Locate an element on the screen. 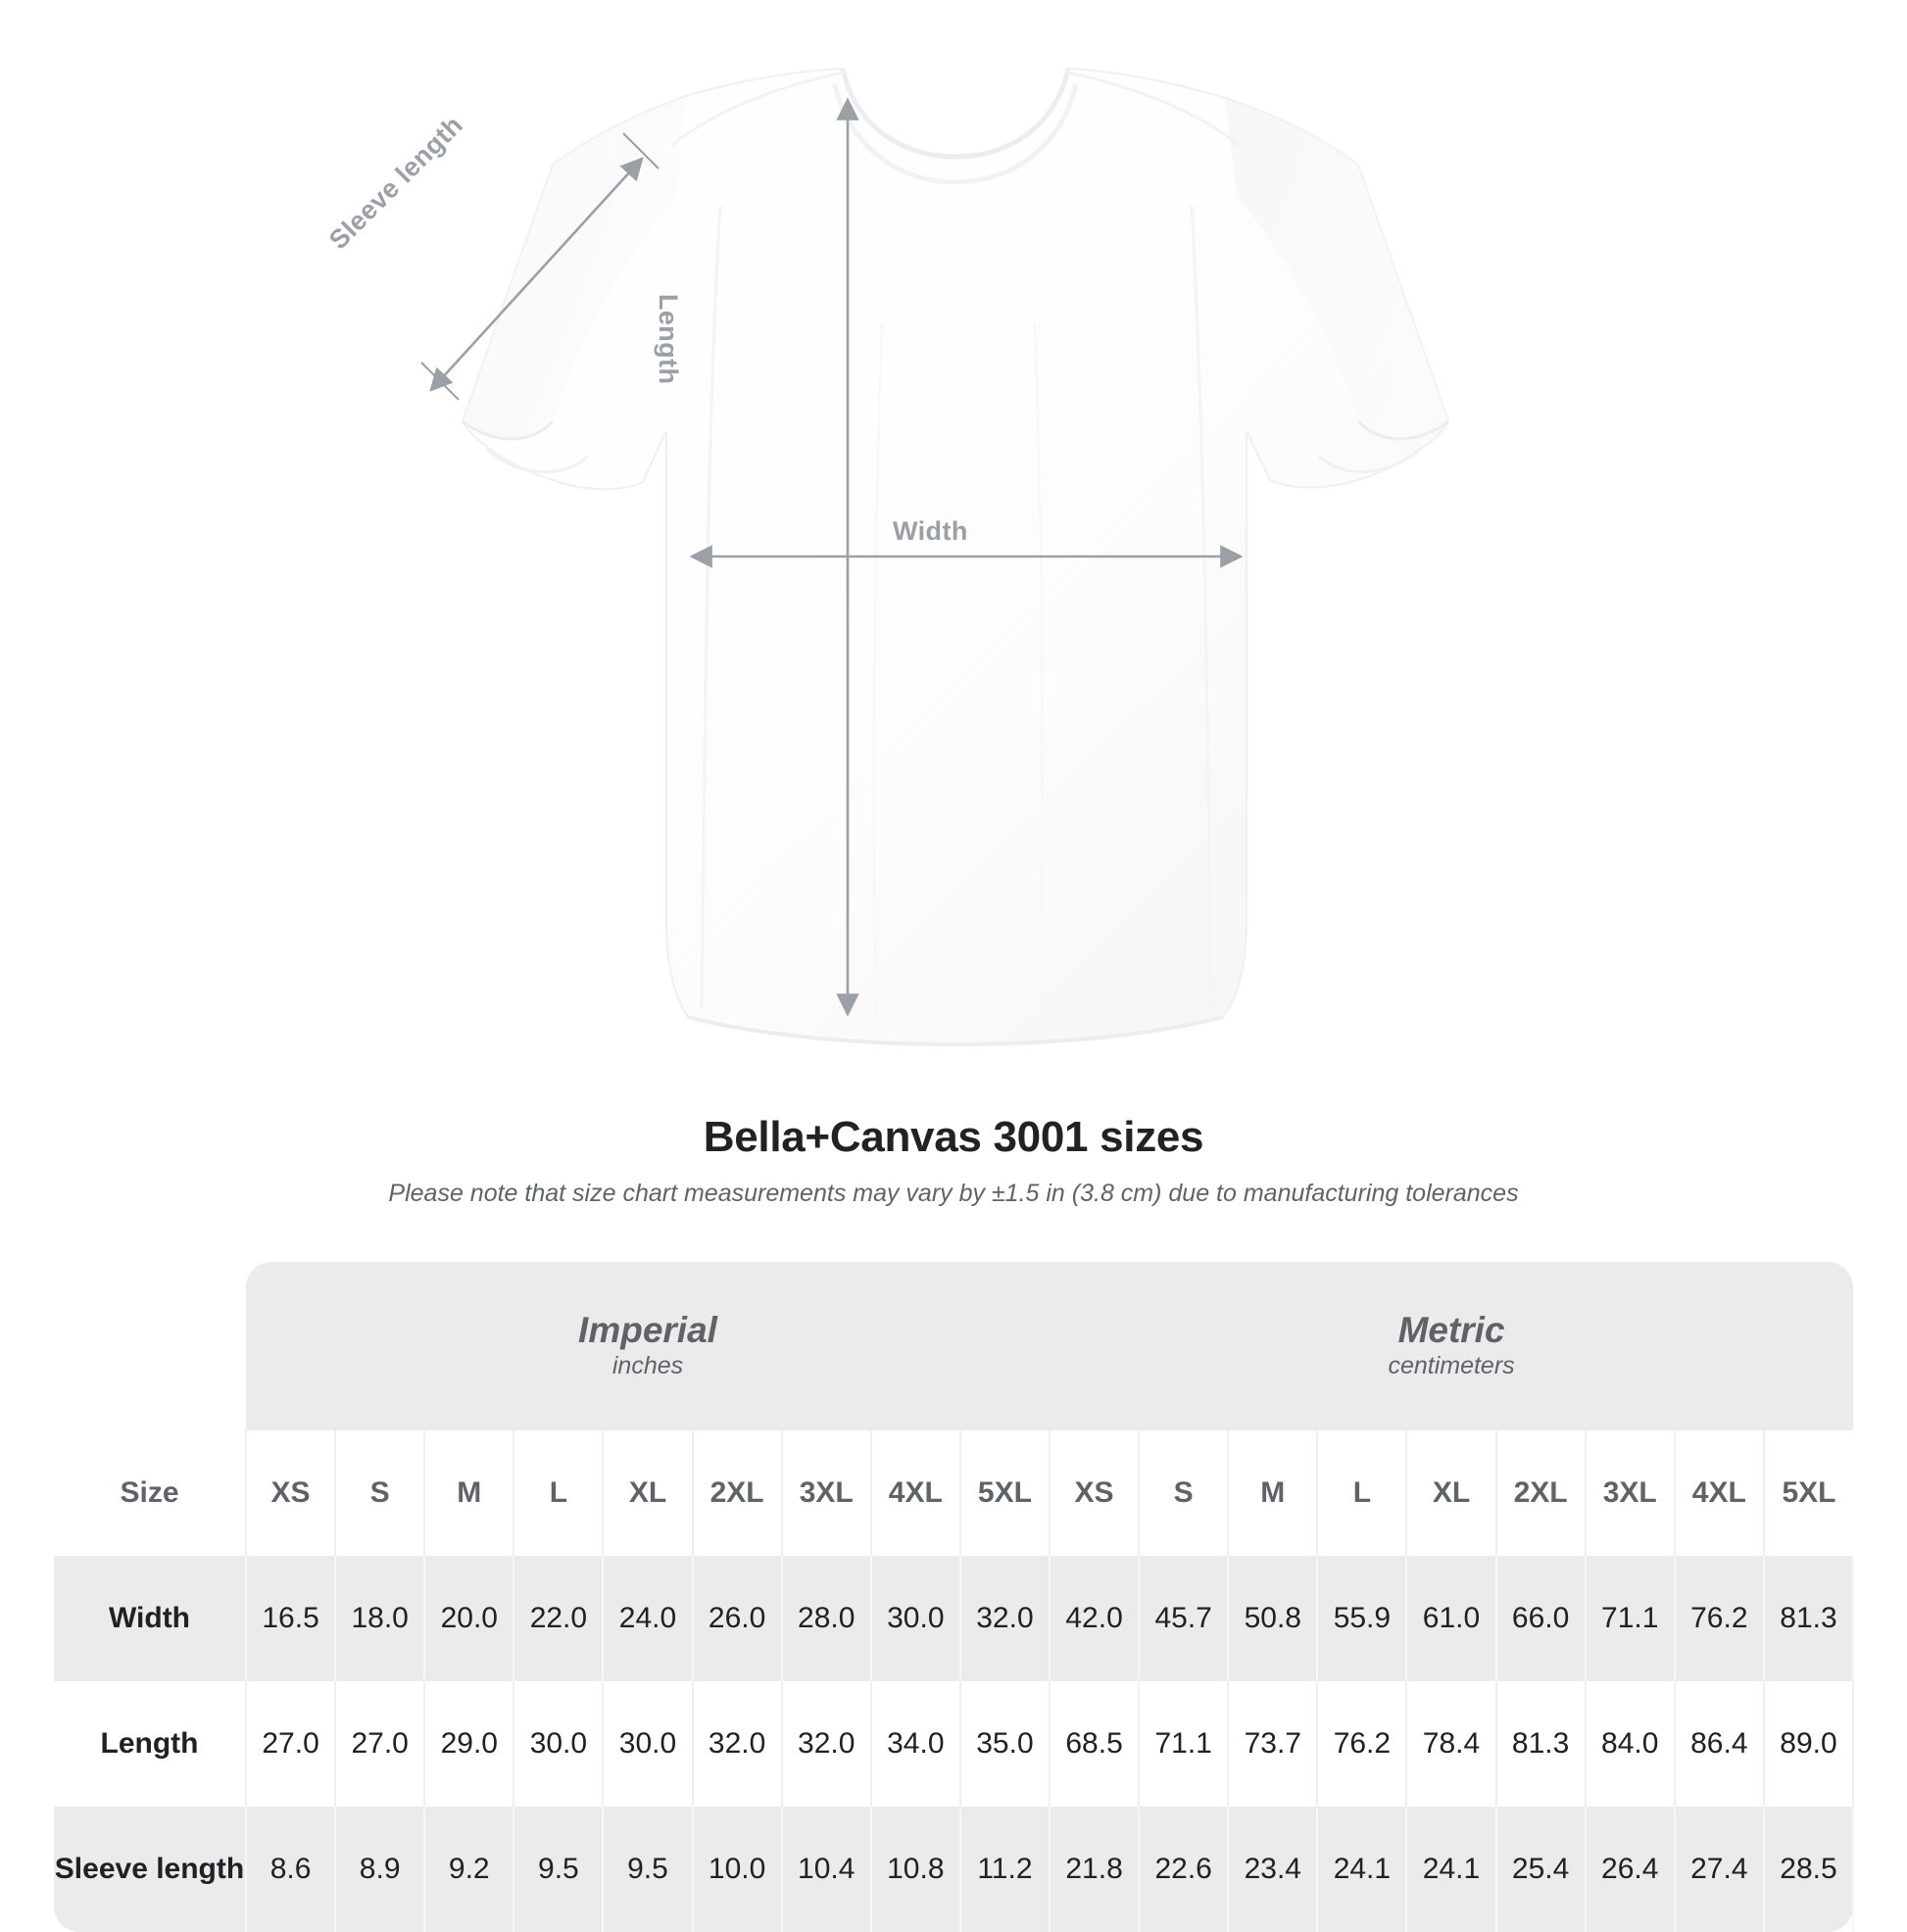 The height and width of the screenshot is (1932, 1907). measurement-cell: 11.2 is located at coordinates (1005, 1869).